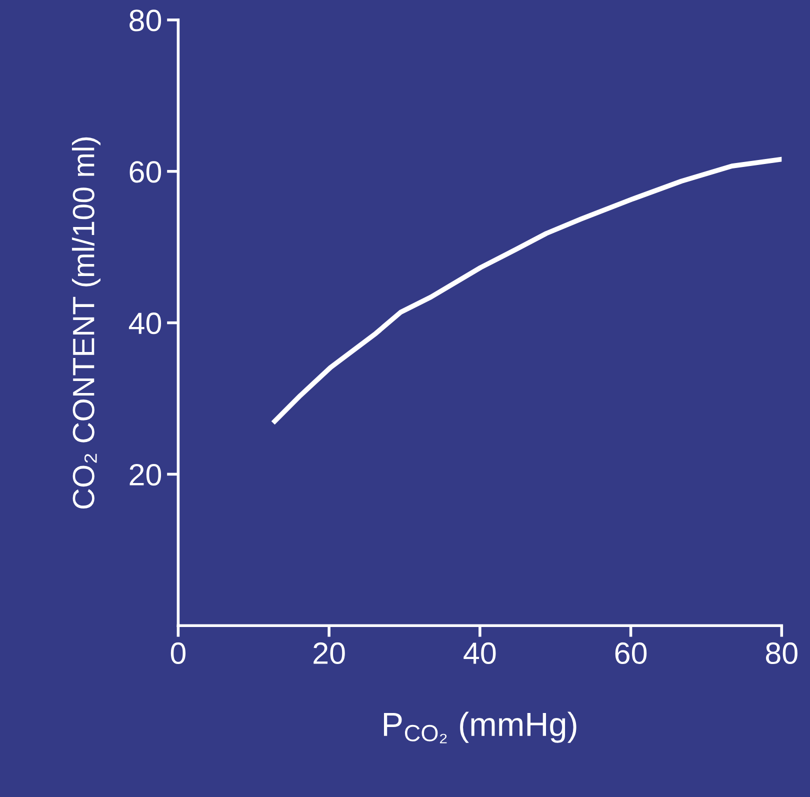  I want to click on y-tick-label: 60, so click(146, 172).